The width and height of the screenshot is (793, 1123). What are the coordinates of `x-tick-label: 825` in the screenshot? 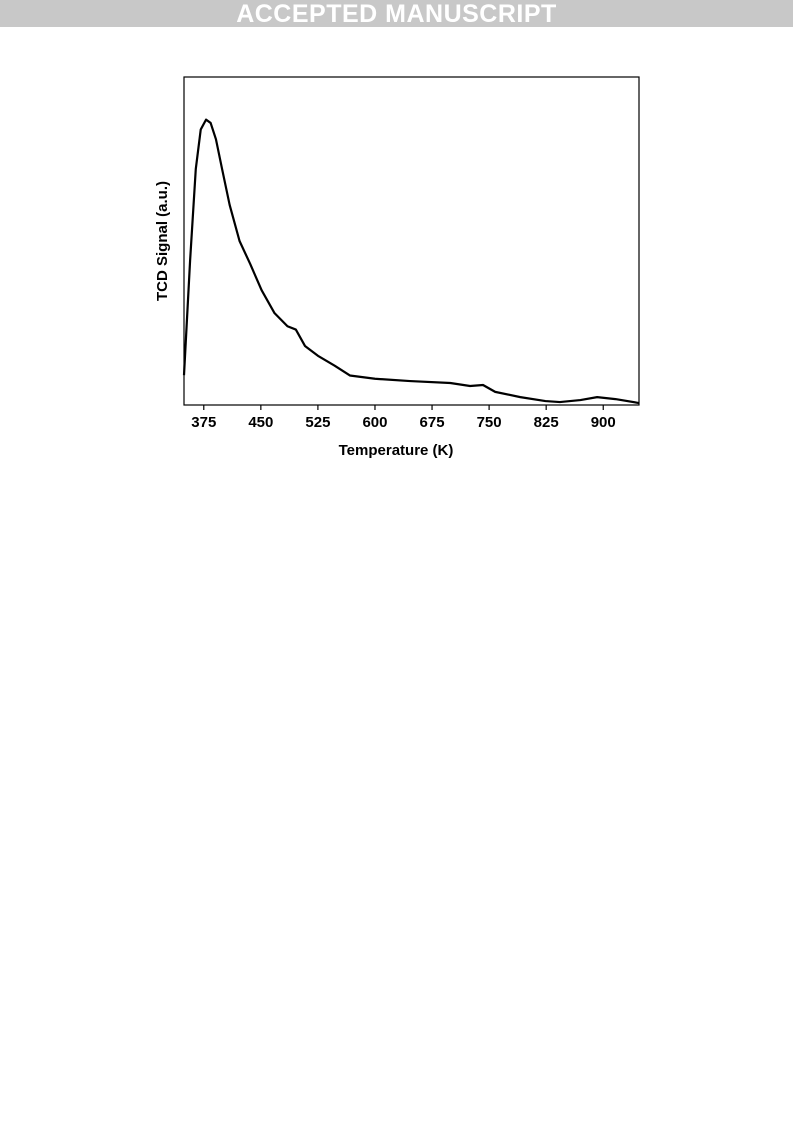 It's located at (546, 422).